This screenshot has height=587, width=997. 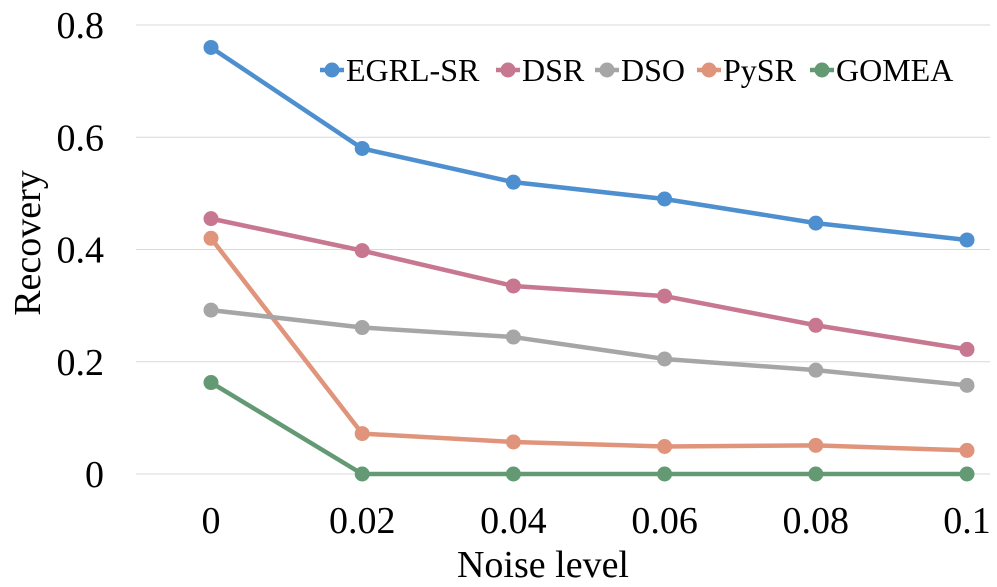 What do you see at coordinates (709, 70) in the screenshot?
I see `legend-marker-pysr` at bounding box center [709, 70].